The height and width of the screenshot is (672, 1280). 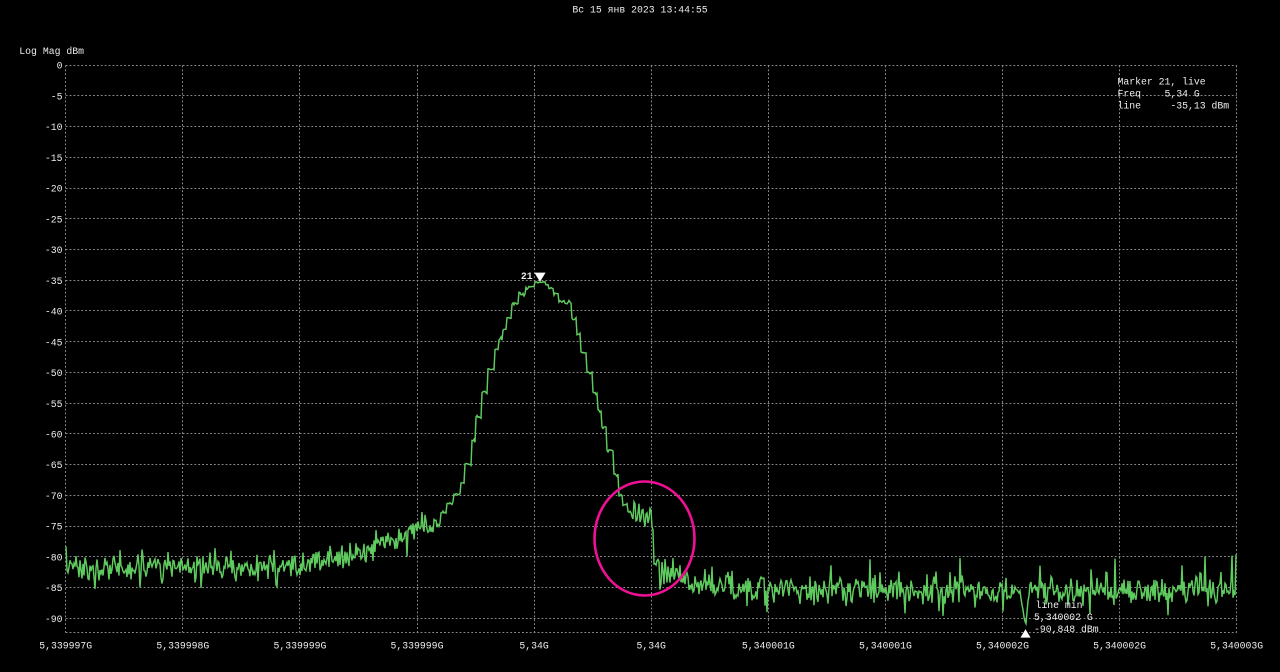 I want to click on svg-text: 5,34 G, so click(x=1182, y=93).